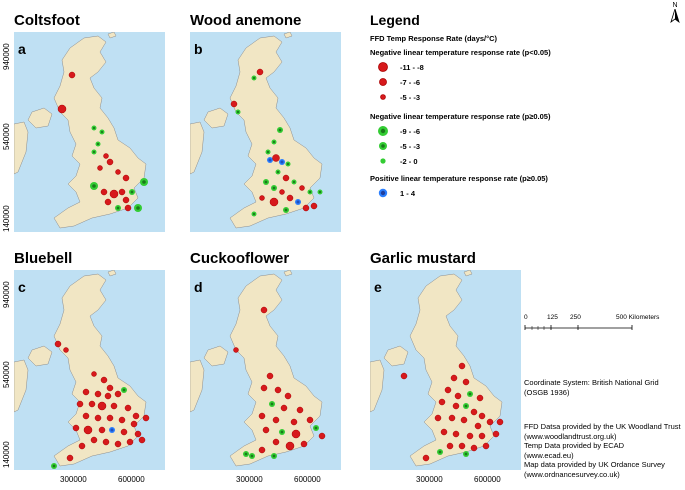 The image size is (685, 490). Describe the element at coordinates (89, 370) in the screenshot. I see `map-svg-c: c` at that location.